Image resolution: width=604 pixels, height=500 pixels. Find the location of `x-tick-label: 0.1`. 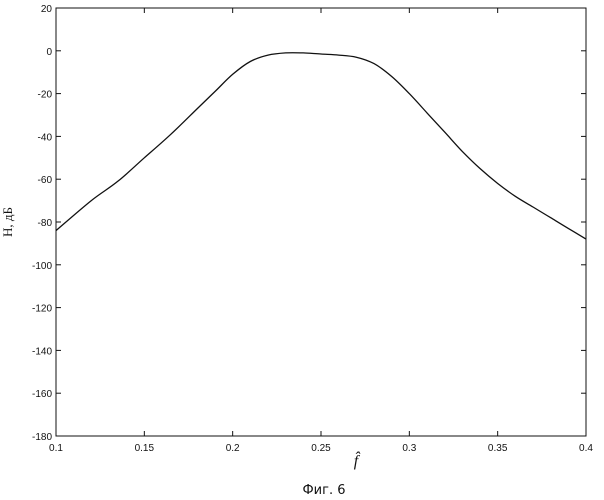

x-tick-label: 0.1 is located at coordinates (56, 448).